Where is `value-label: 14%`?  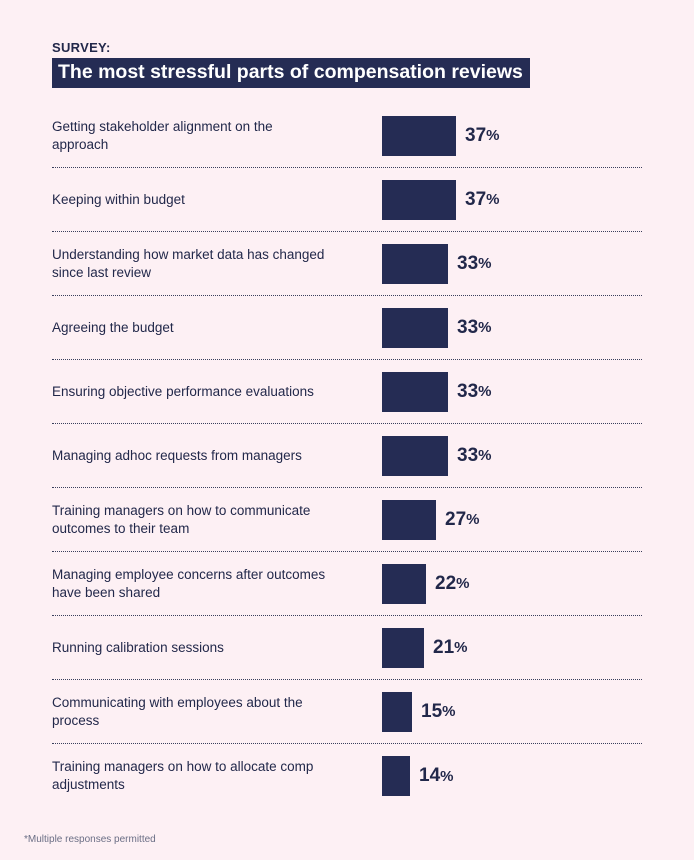
value-label: 14% is located at coordinates (436, 776).